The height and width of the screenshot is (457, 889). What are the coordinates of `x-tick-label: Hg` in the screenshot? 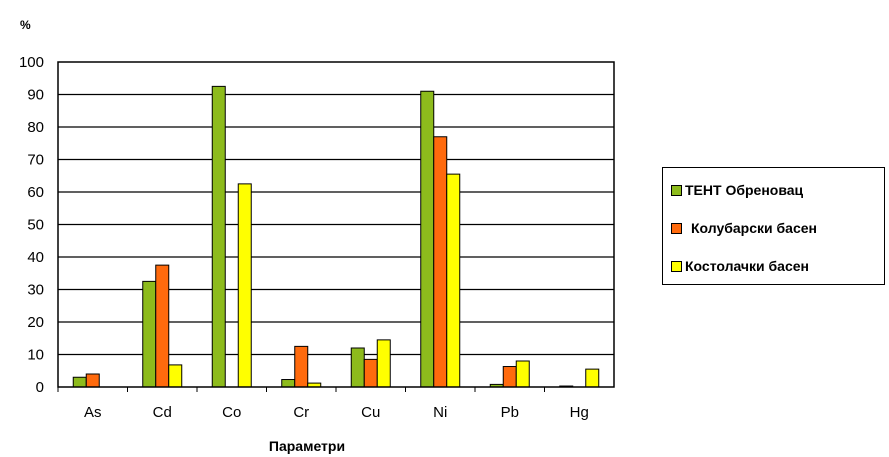 It's located at (579, 412).